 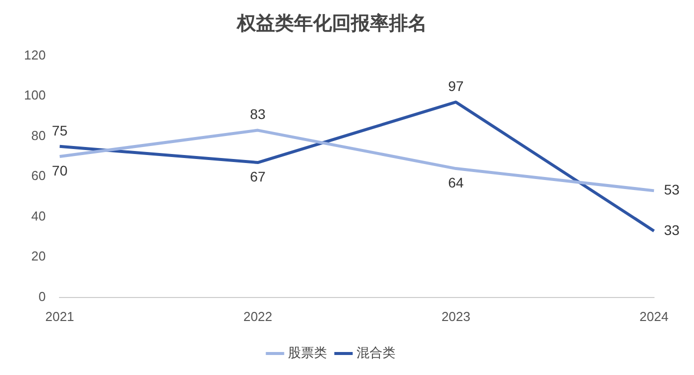 I want to click on x-tick-label: 2021, so click(x=59, y=316).